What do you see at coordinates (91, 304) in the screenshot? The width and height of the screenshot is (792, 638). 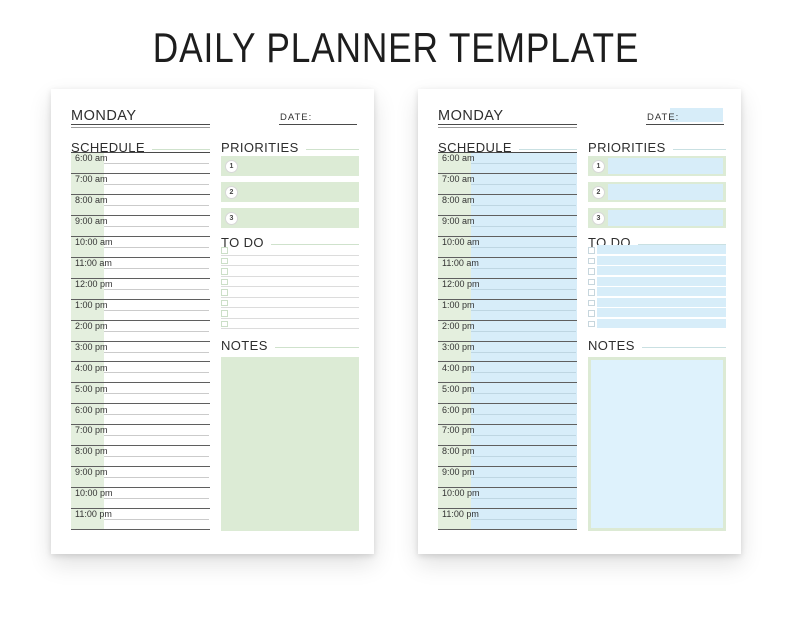 I see `time-label: 1:00 pm` at bounding box center [91, 304].